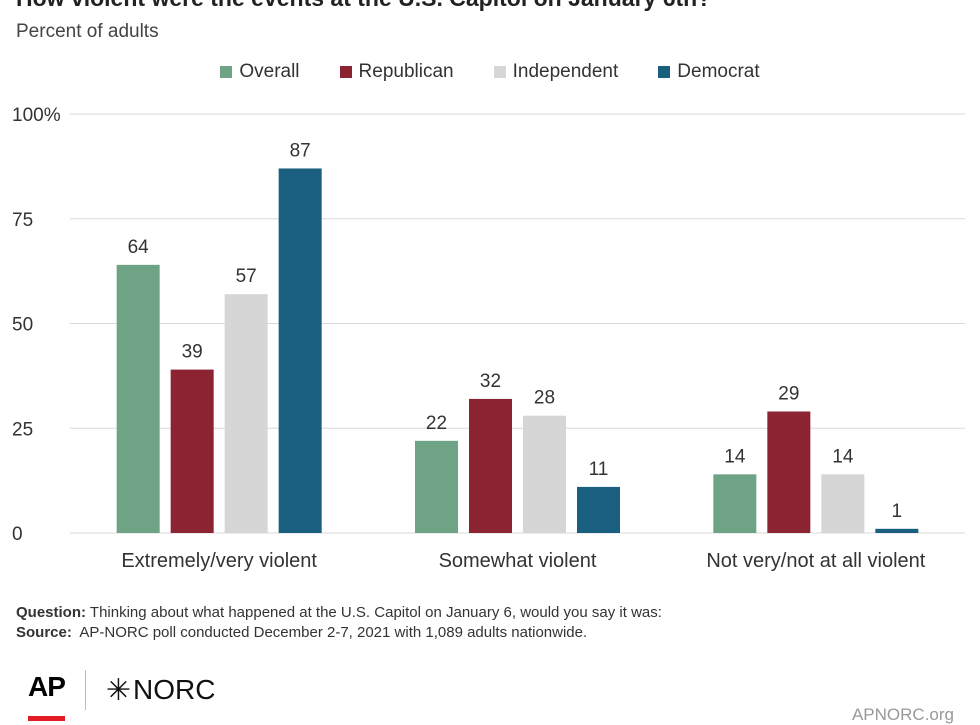 The image size is (980, 725). I want to click on chart-subtitle: Percent of adults, so click(87, 31).